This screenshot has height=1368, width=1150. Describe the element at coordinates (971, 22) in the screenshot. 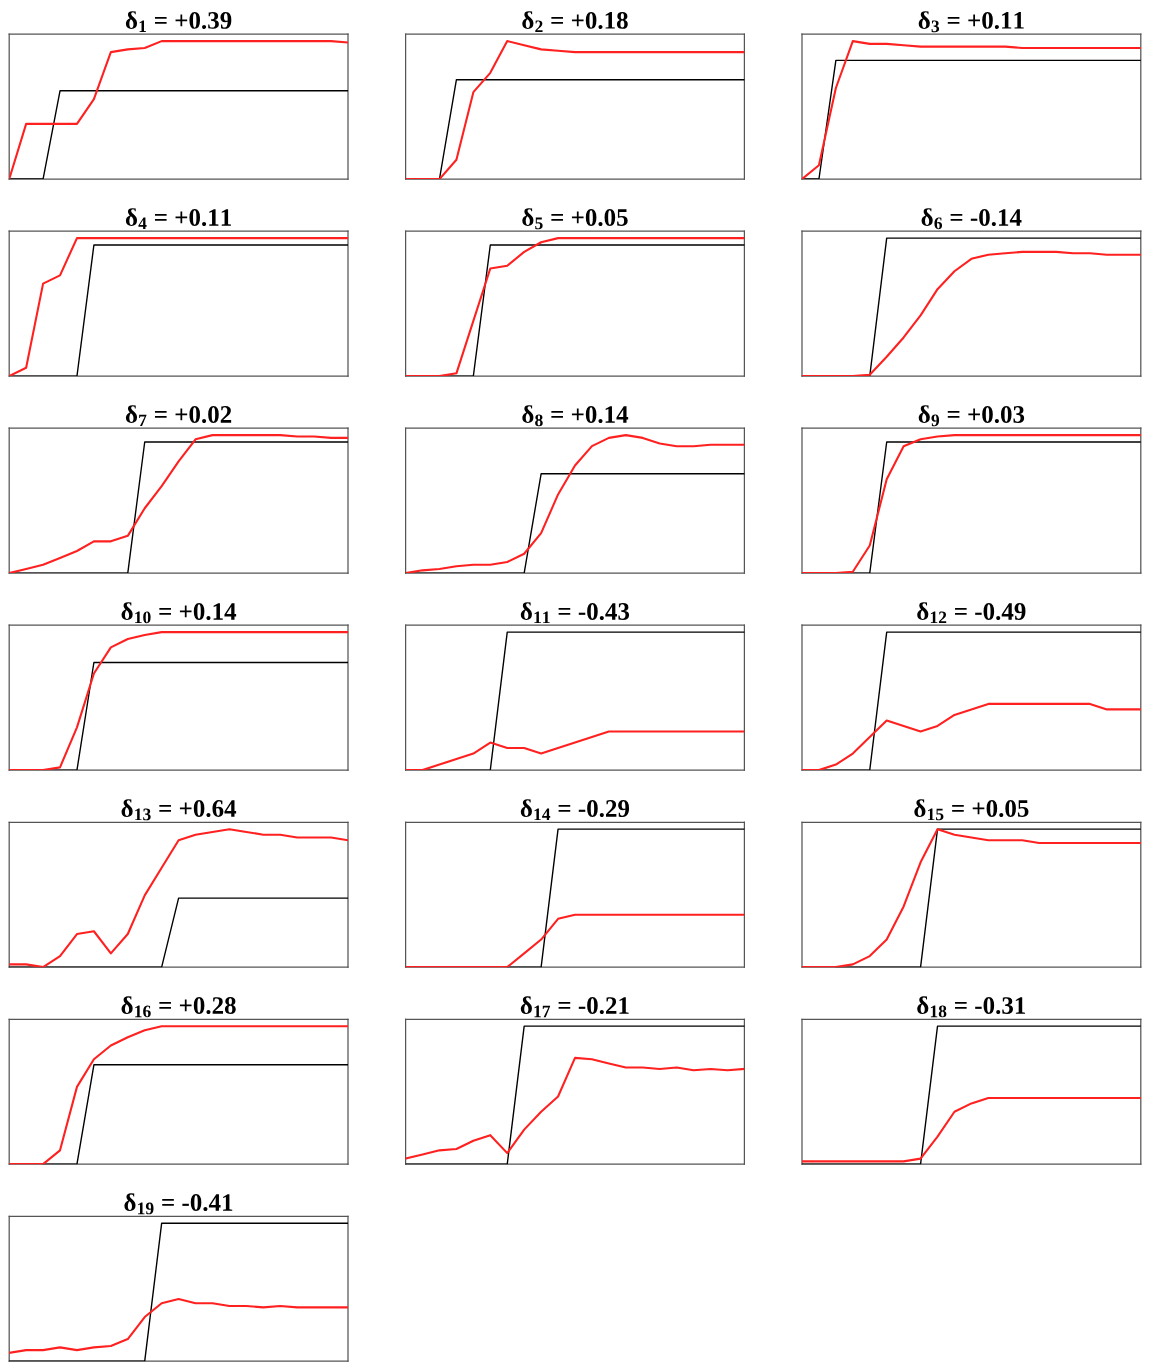

I see `chart-title: δ$_{3}$ = +0.11` at that location.